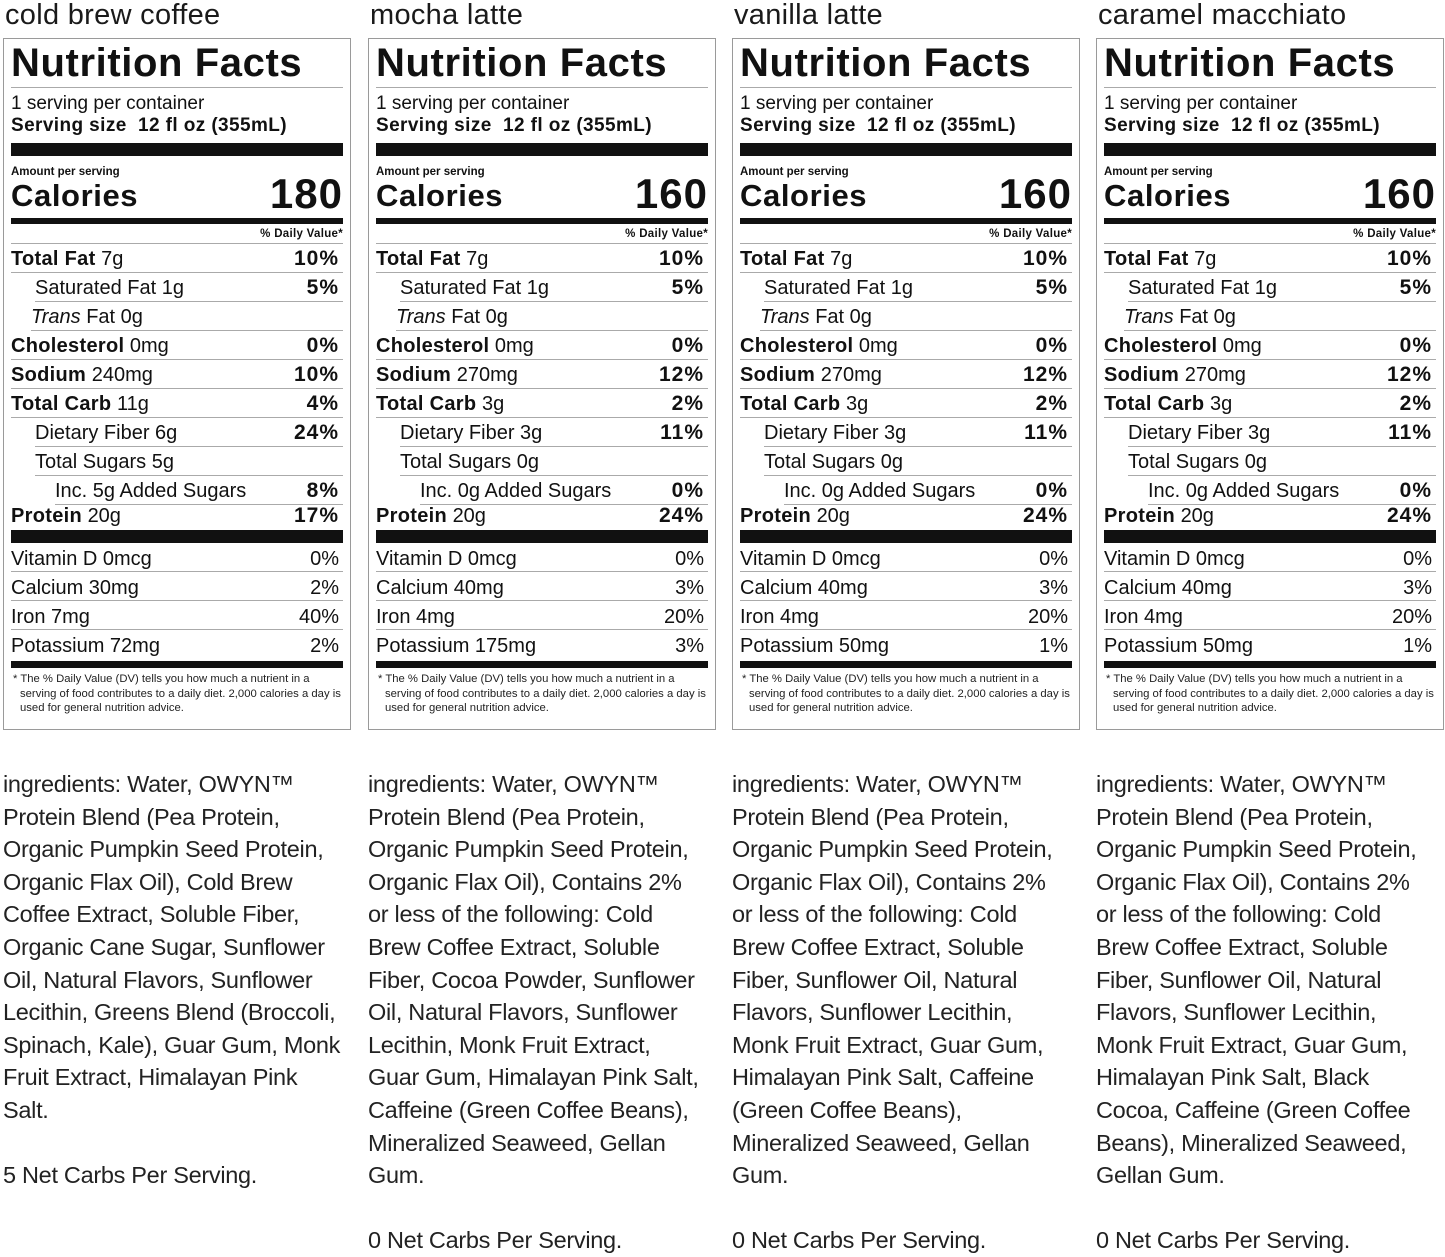 Image resolution: width=1445 pixels, height=1257 pixels. I want to click on ingredients-line: Lecithin, Monk Fruit Extract,, so click(509, 1044).